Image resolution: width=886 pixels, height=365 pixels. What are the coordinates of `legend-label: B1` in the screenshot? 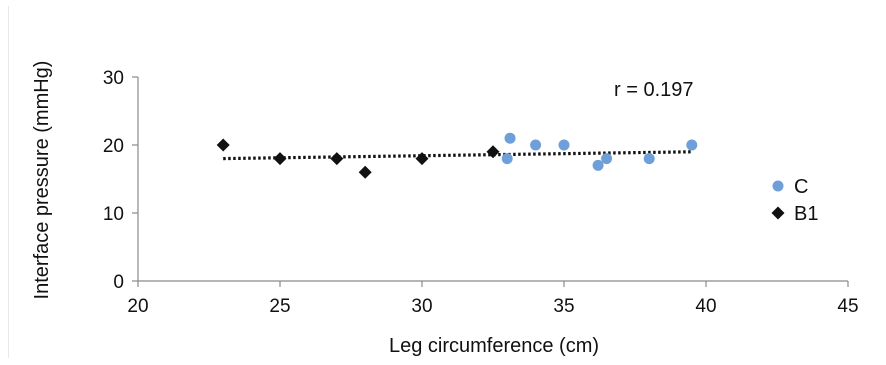 It's located at (806, 214).